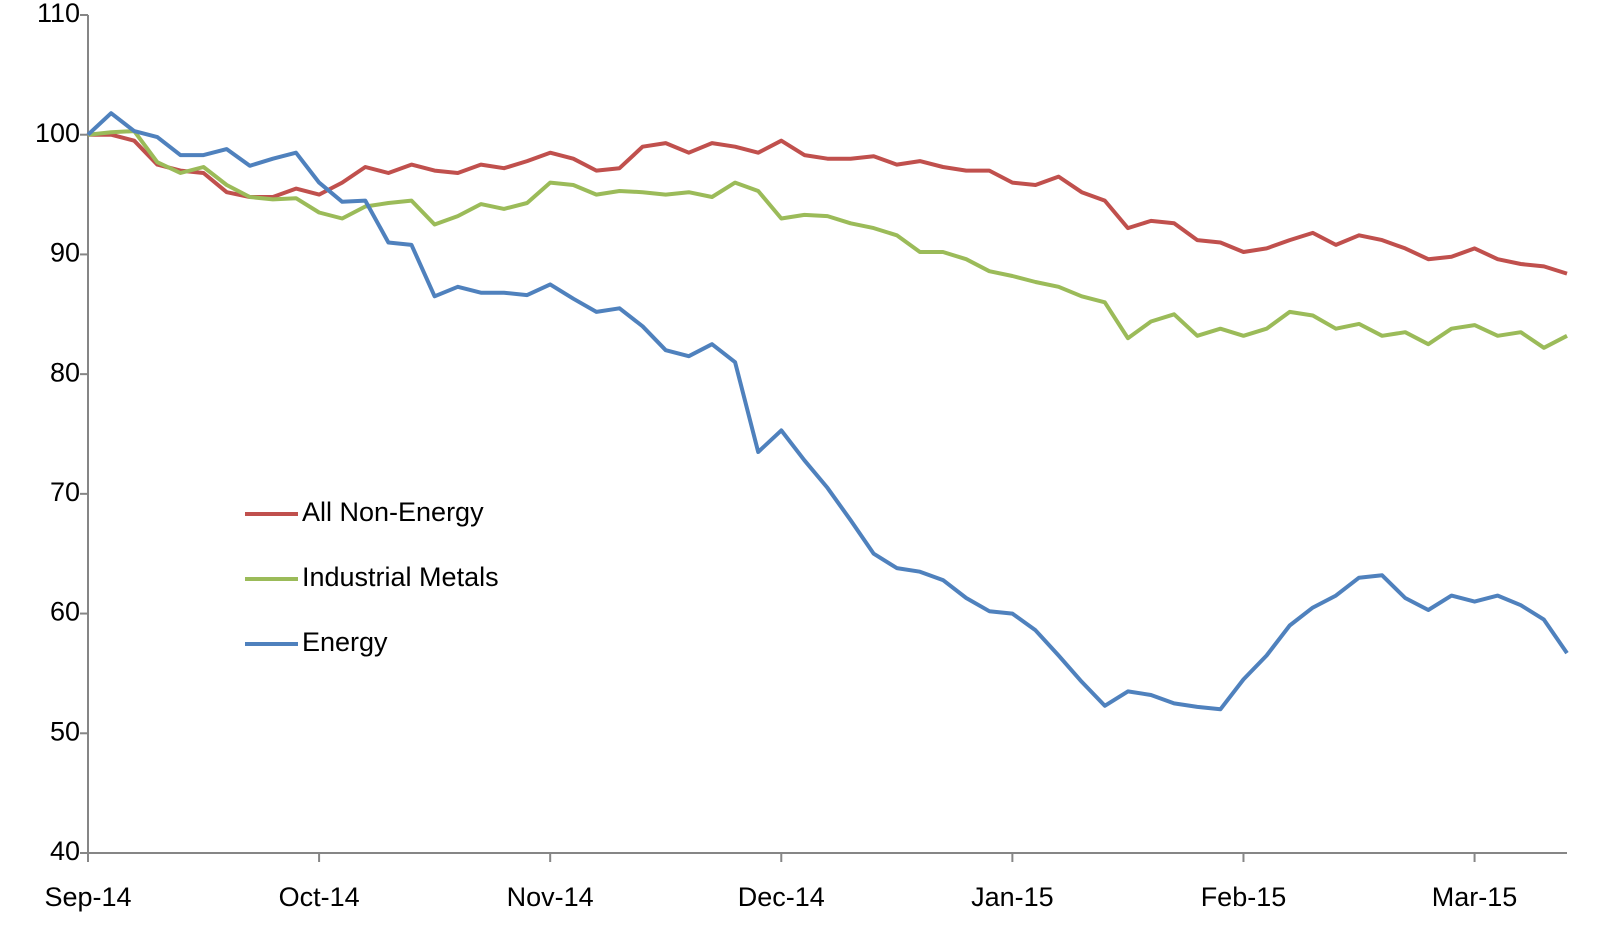 This screenshot has height=947, width=1619. I want to click on y-tick-label: 60, so click(65, 612).